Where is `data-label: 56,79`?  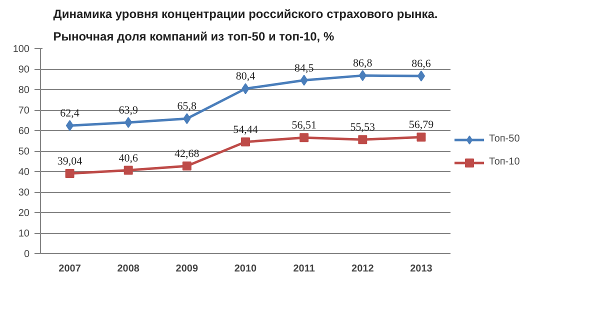 data-label: 56,79 is located at coordinates (421, 125).